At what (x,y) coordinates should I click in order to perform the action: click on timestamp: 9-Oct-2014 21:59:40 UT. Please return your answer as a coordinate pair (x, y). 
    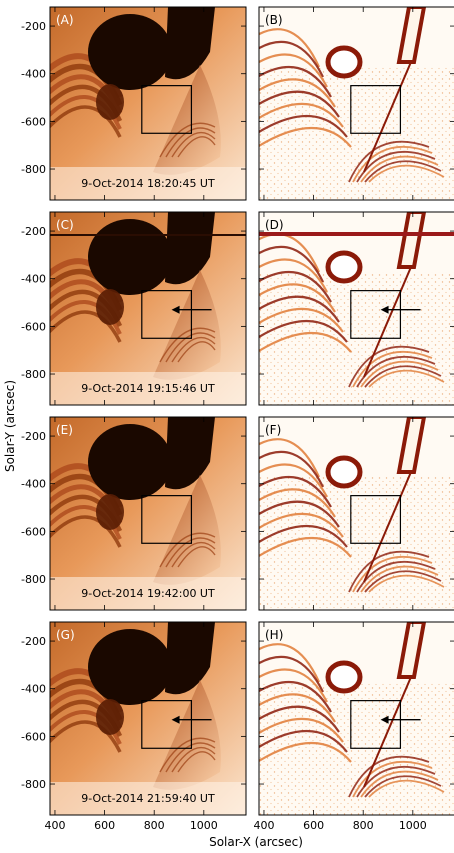
    Looking at the image, I should click on (148, 798).